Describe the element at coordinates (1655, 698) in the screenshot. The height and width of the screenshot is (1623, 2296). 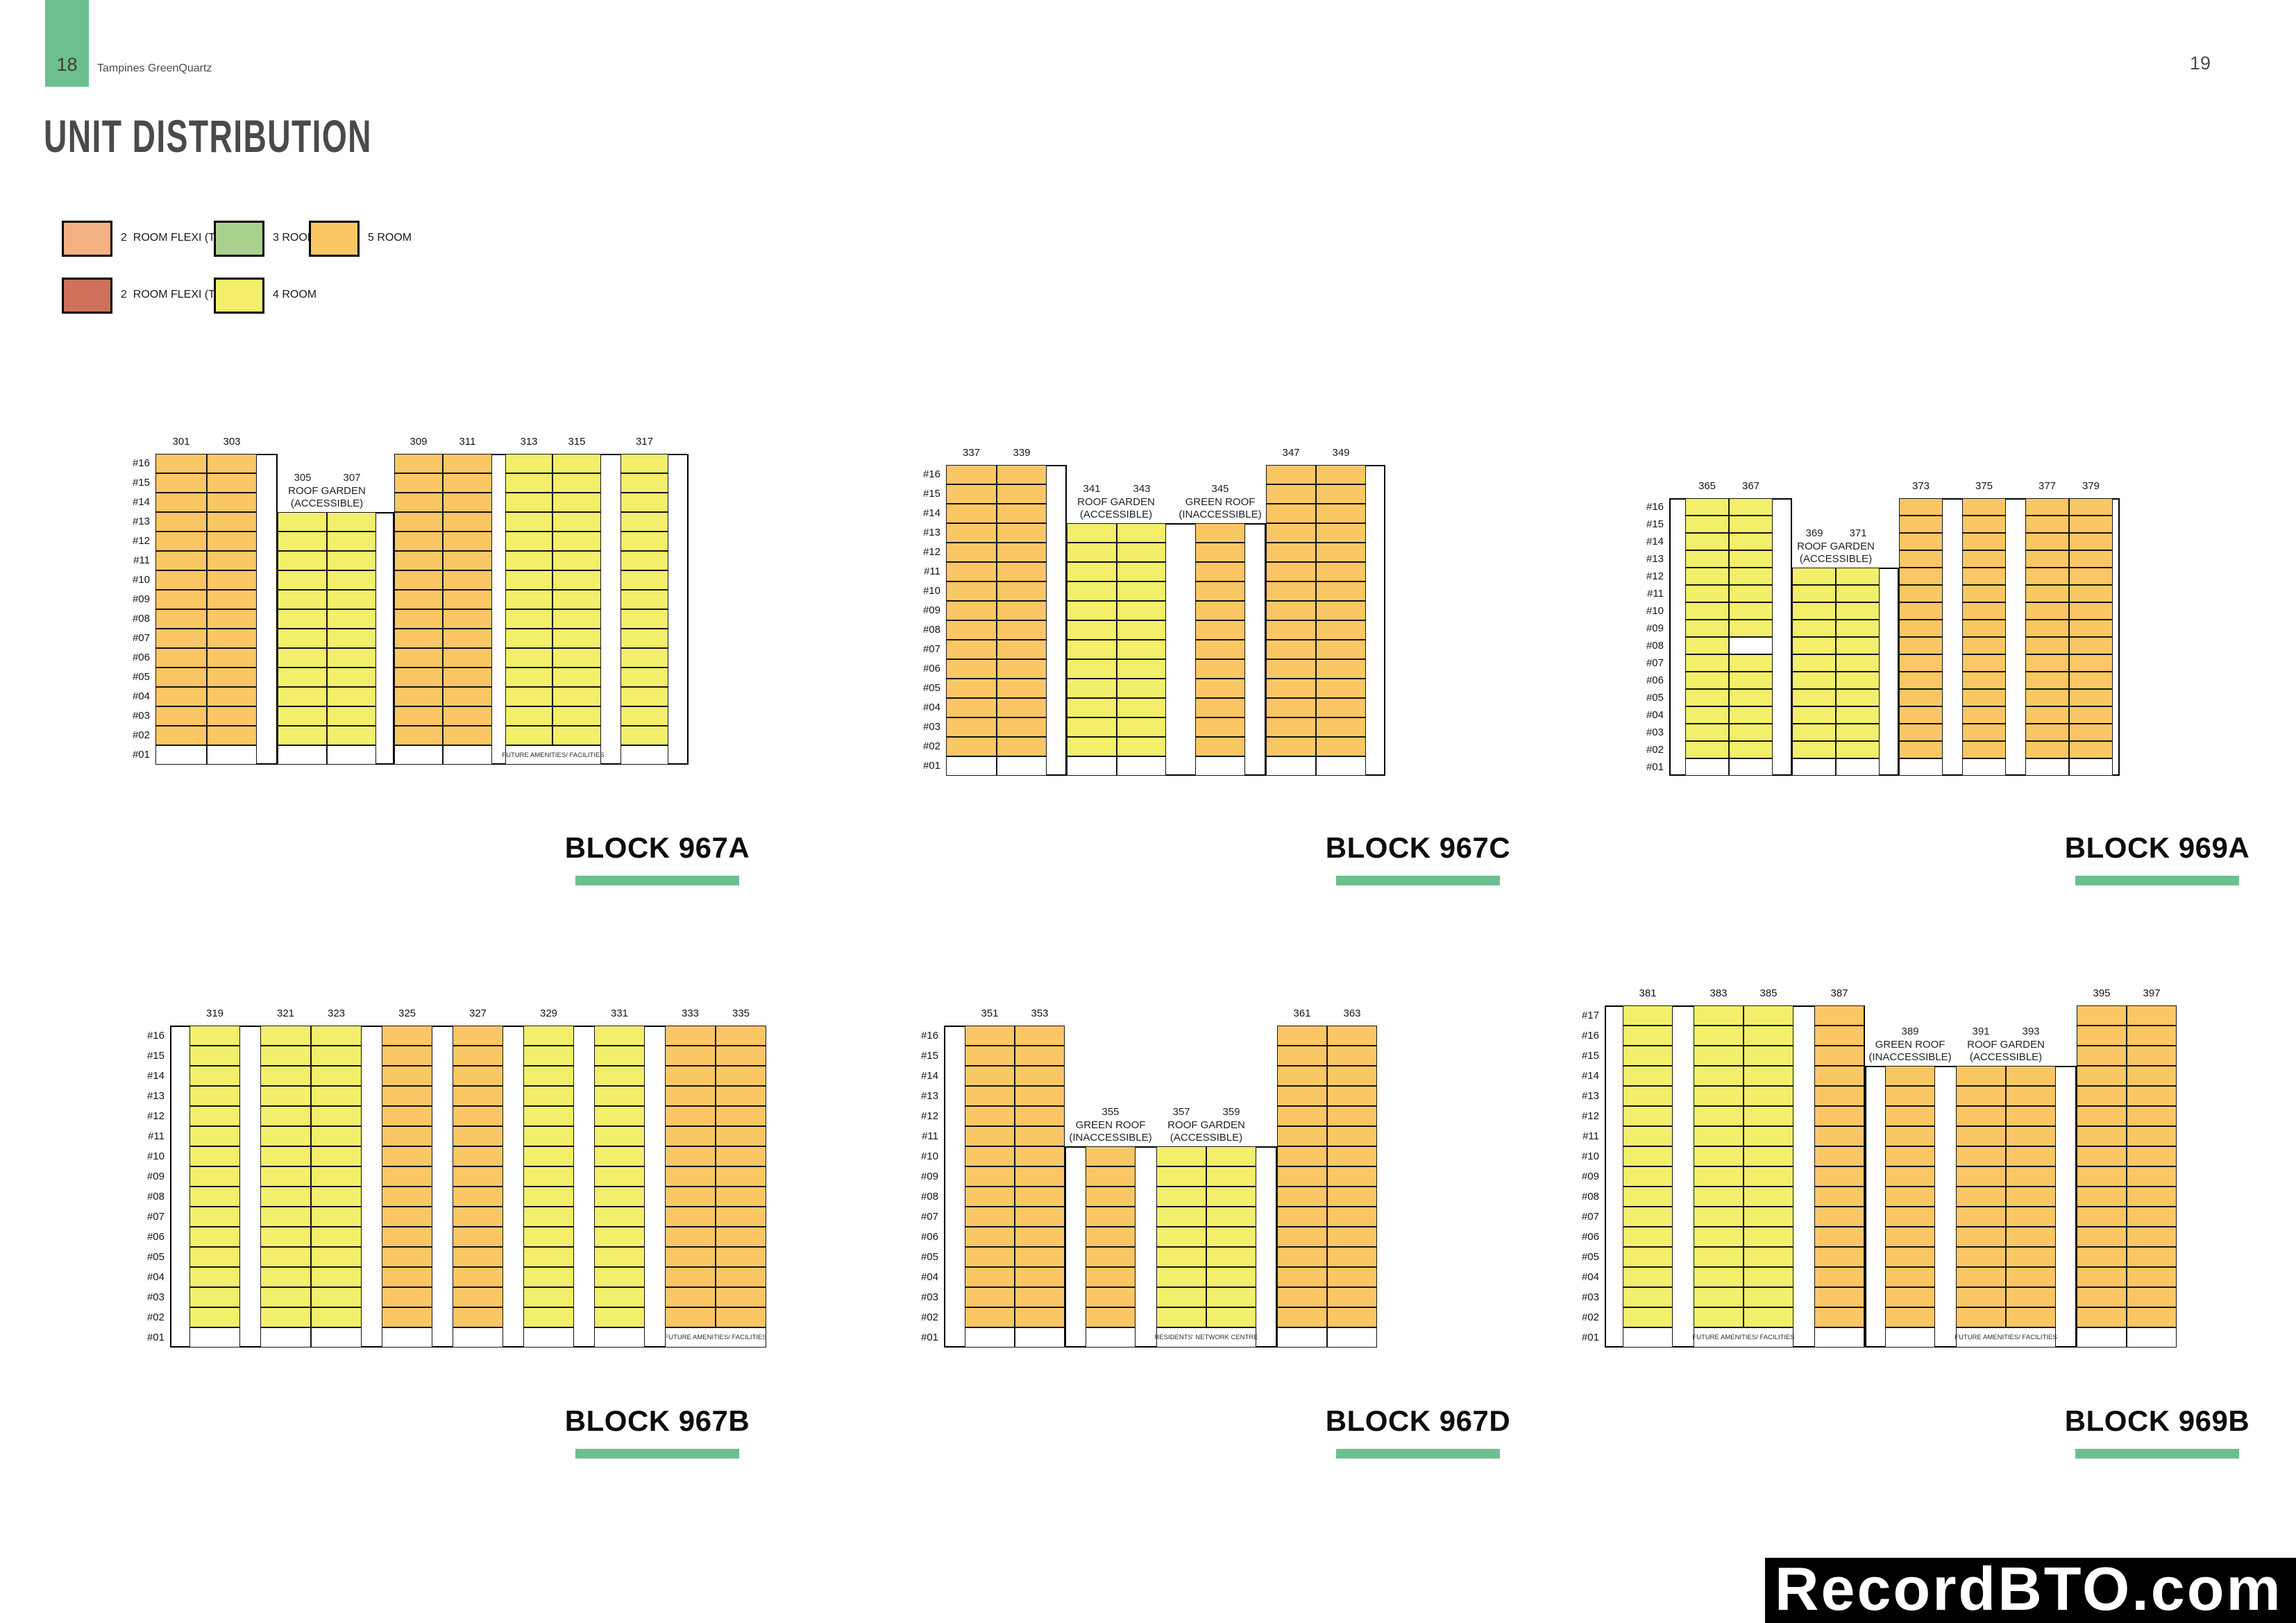
I see `floor-label: #05` at that location.